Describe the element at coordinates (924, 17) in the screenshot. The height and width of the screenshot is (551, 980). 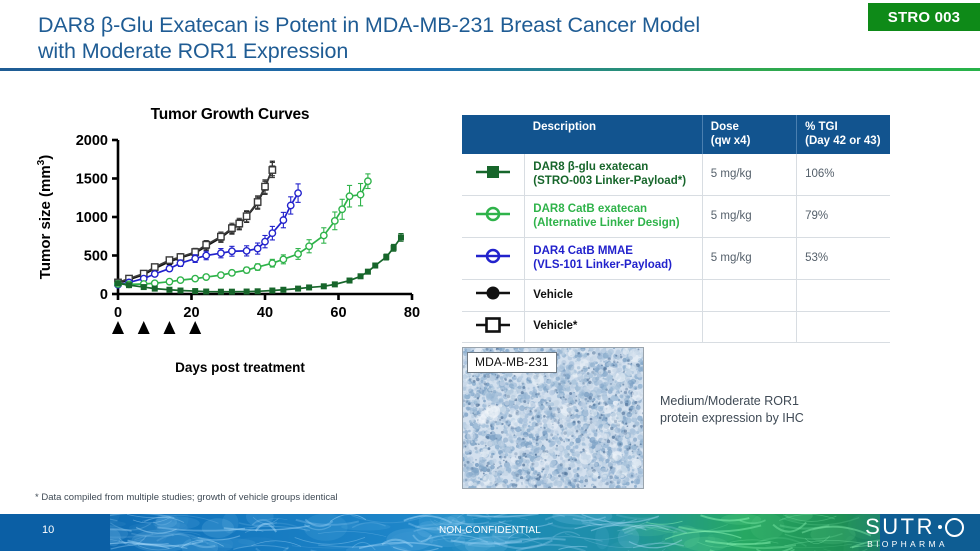
I see `status-badge: STRO 003` at that location.